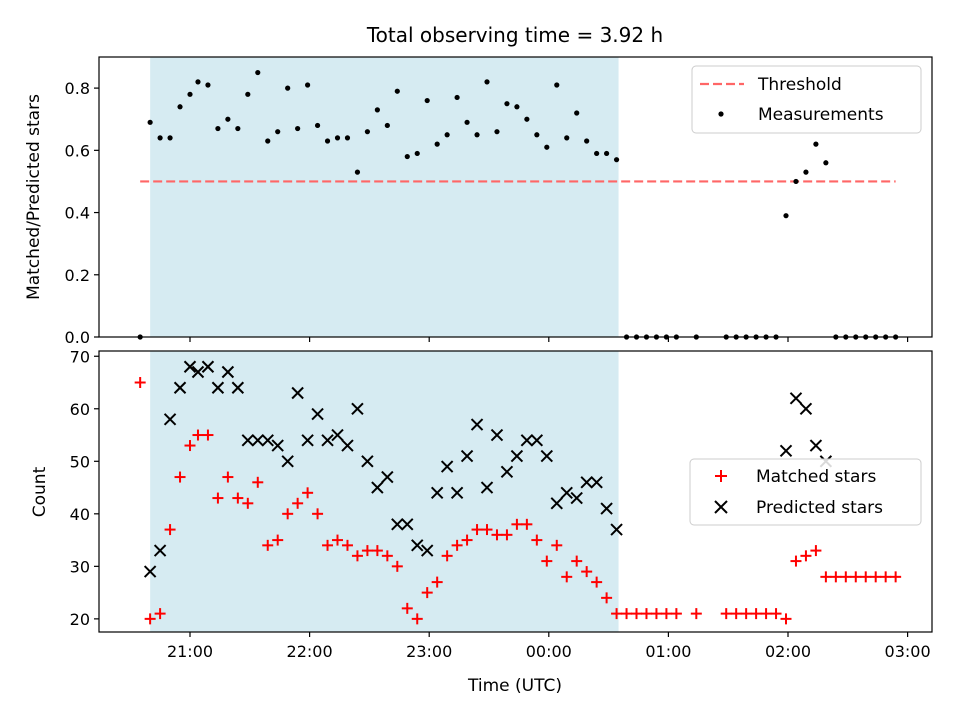 This screenshot has height=720, width=960. Describe the element at coordinates (819, 508) in the screenshot. I see `predicted-legend-label: Predicted stars` at that location.